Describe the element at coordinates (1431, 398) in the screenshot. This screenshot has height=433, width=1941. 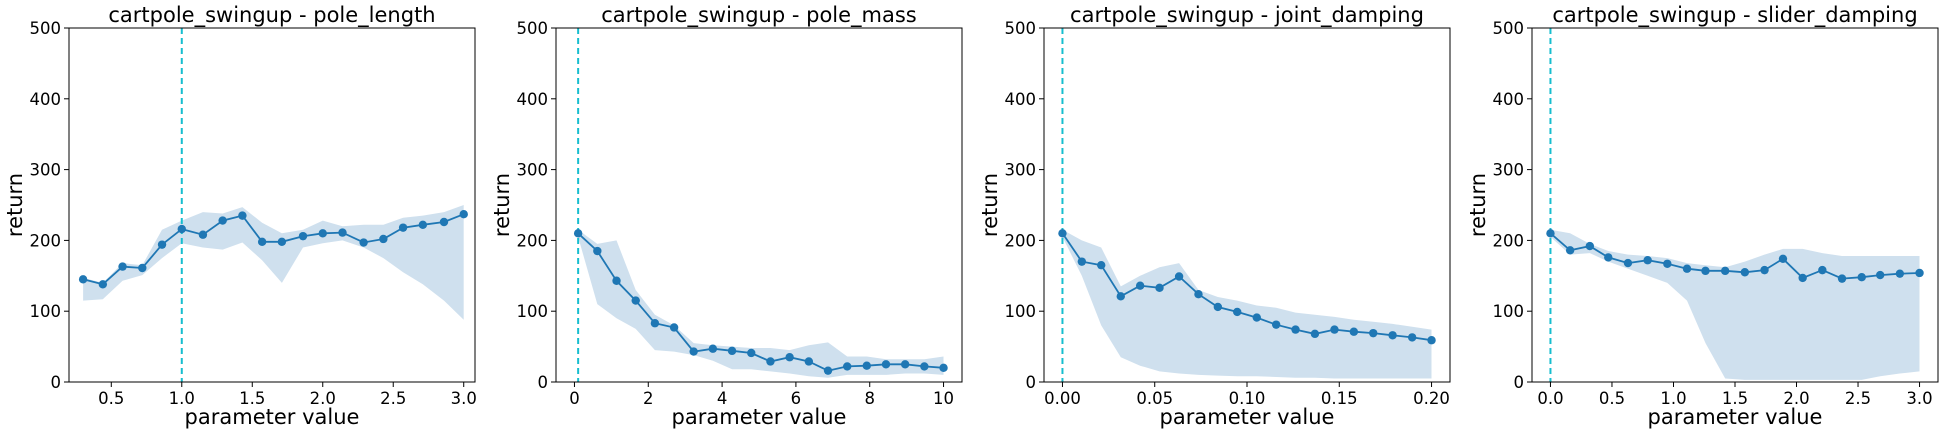
I see `x-tick-label: 0.20` at that location.